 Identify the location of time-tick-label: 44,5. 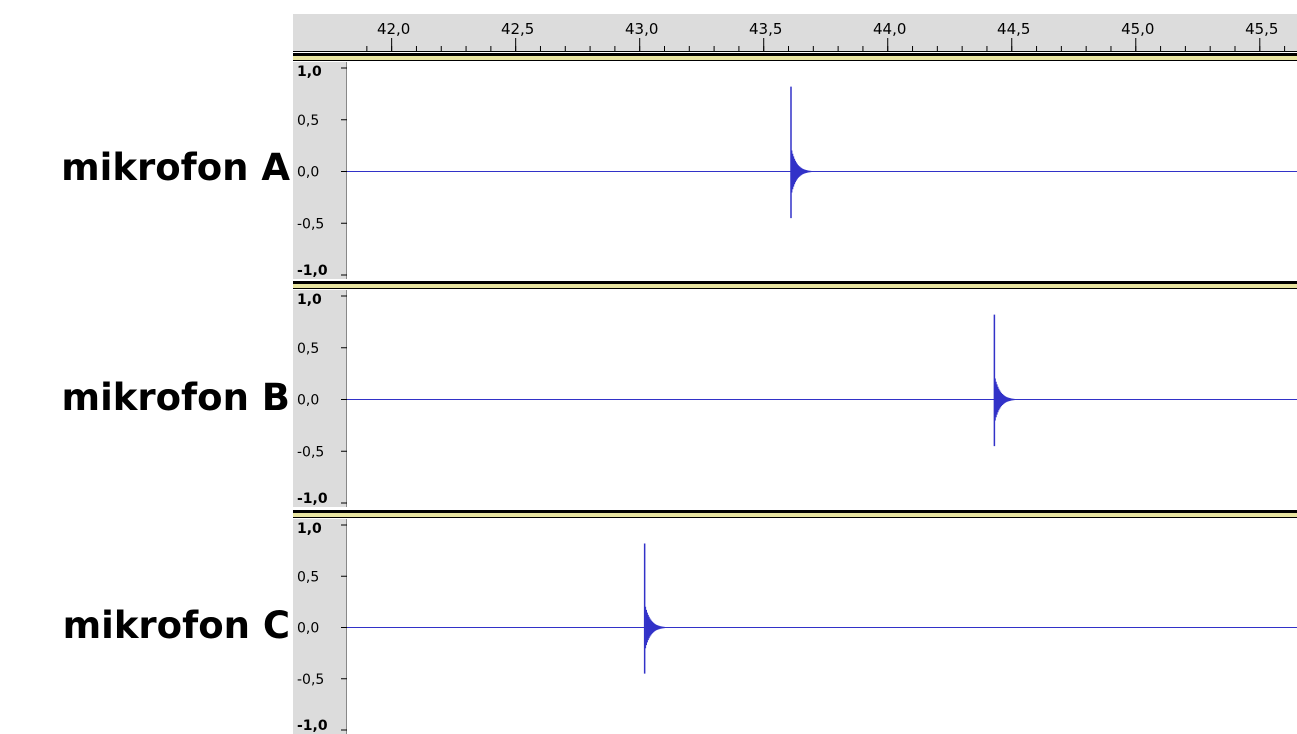
(1013, 29).